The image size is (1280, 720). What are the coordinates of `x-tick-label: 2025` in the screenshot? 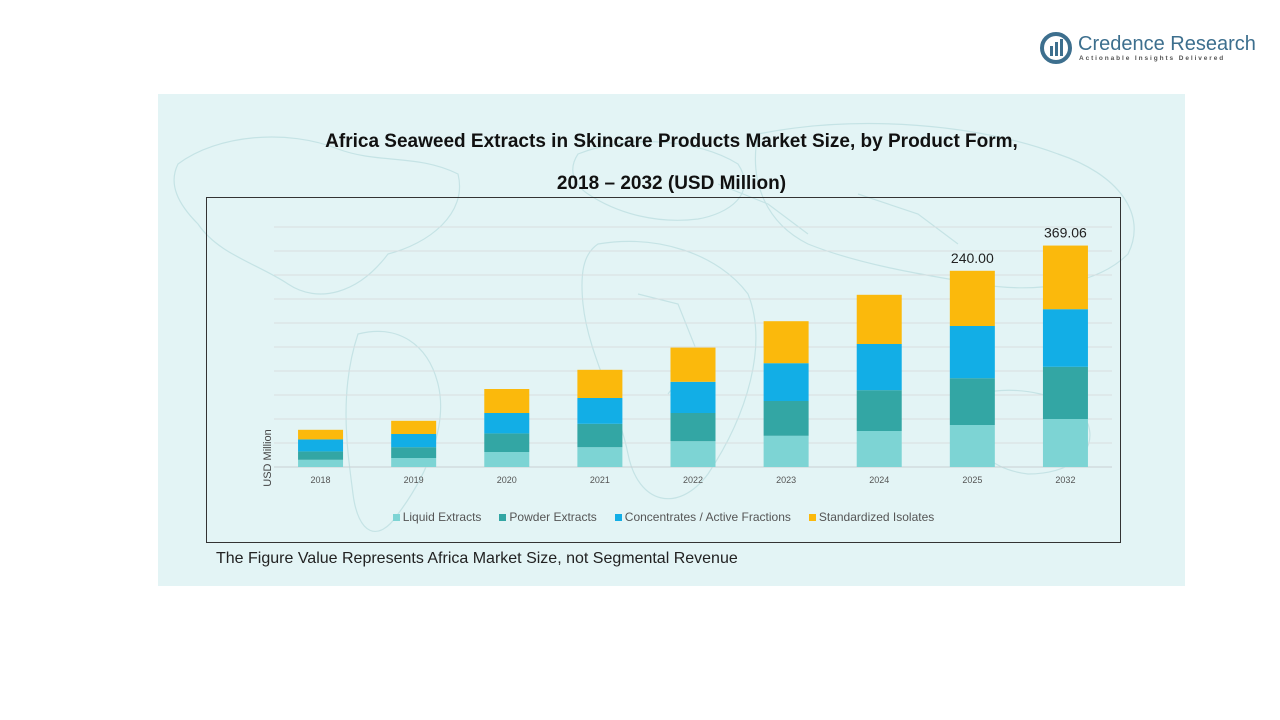 It's located at (972, 480).